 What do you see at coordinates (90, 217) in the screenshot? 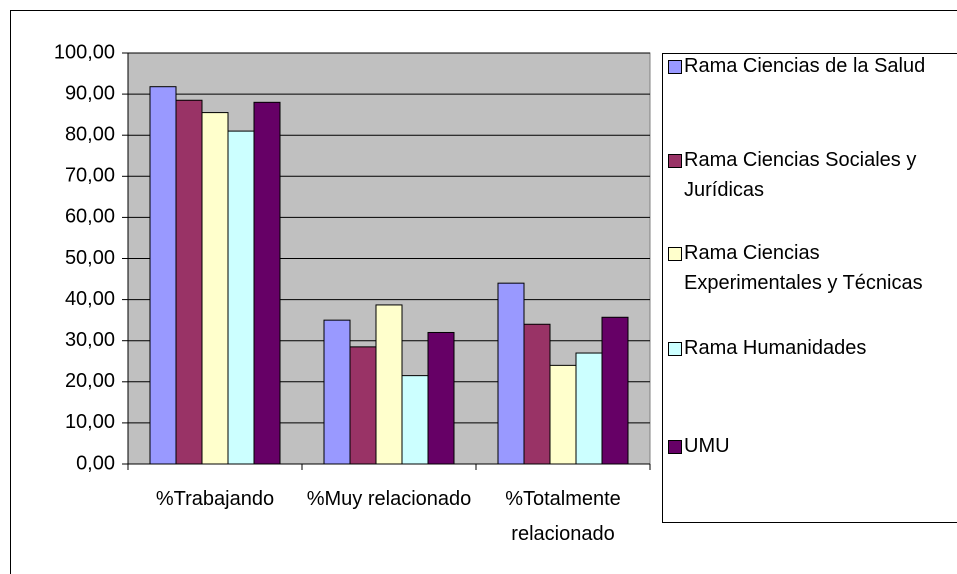
I see `y-tick-label: 60,00` at bounding box center [90, 217].